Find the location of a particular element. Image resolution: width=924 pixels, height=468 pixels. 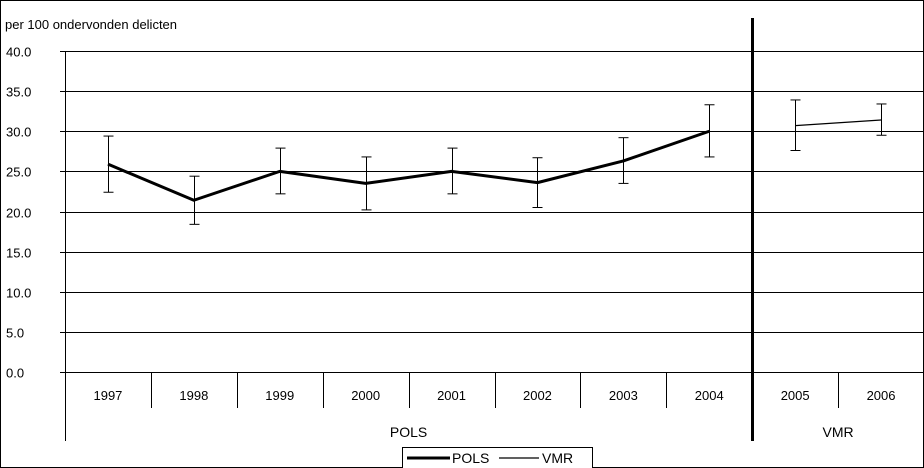

legend-box is located at coordinates (497, 457).